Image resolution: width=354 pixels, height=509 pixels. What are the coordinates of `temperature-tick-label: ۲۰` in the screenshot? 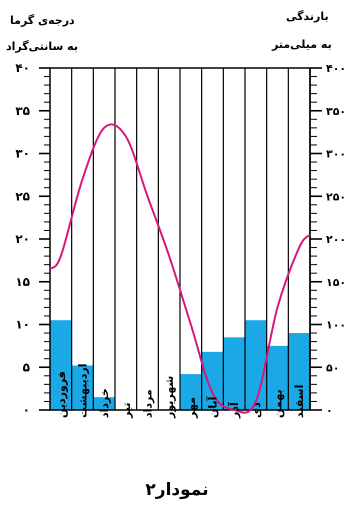 It's located at (22, 239).